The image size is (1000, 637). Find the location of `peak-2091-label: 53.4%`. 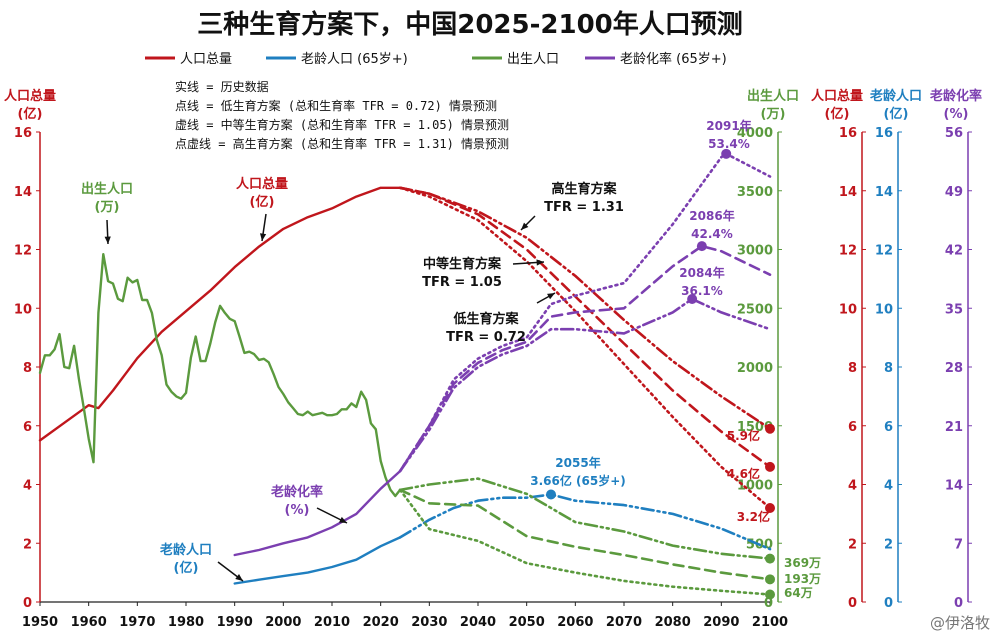

peak-2091-label: 53.4% is located at coordinates (729, 144).